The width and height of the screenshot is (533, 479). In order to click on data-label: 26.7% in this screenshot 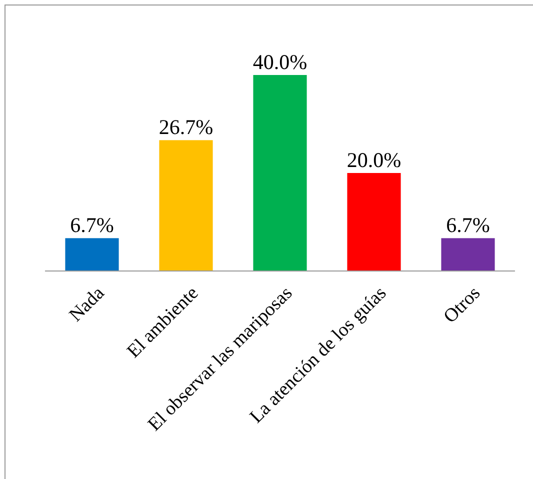, I will do `click(186, 127)`.